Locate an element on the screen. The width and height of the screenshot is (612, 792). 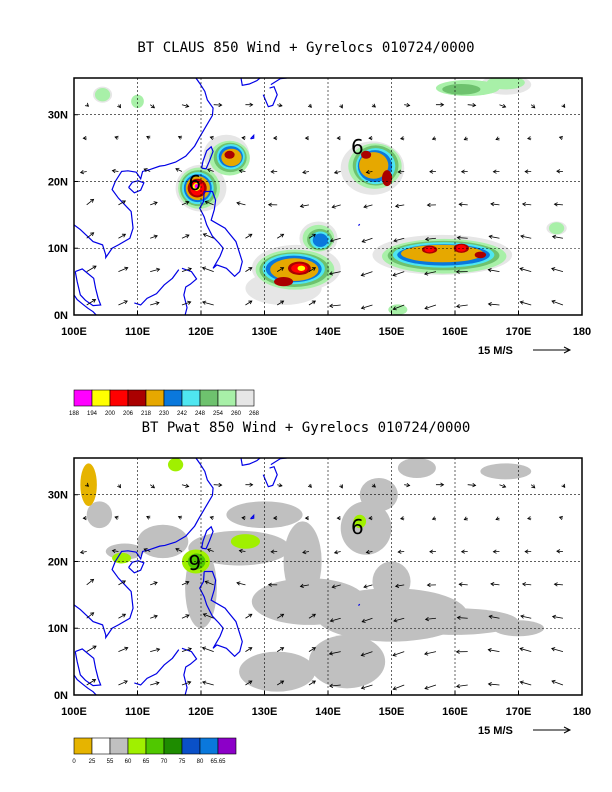
y-tick-label: 20N is located at coordinates (58, 182).